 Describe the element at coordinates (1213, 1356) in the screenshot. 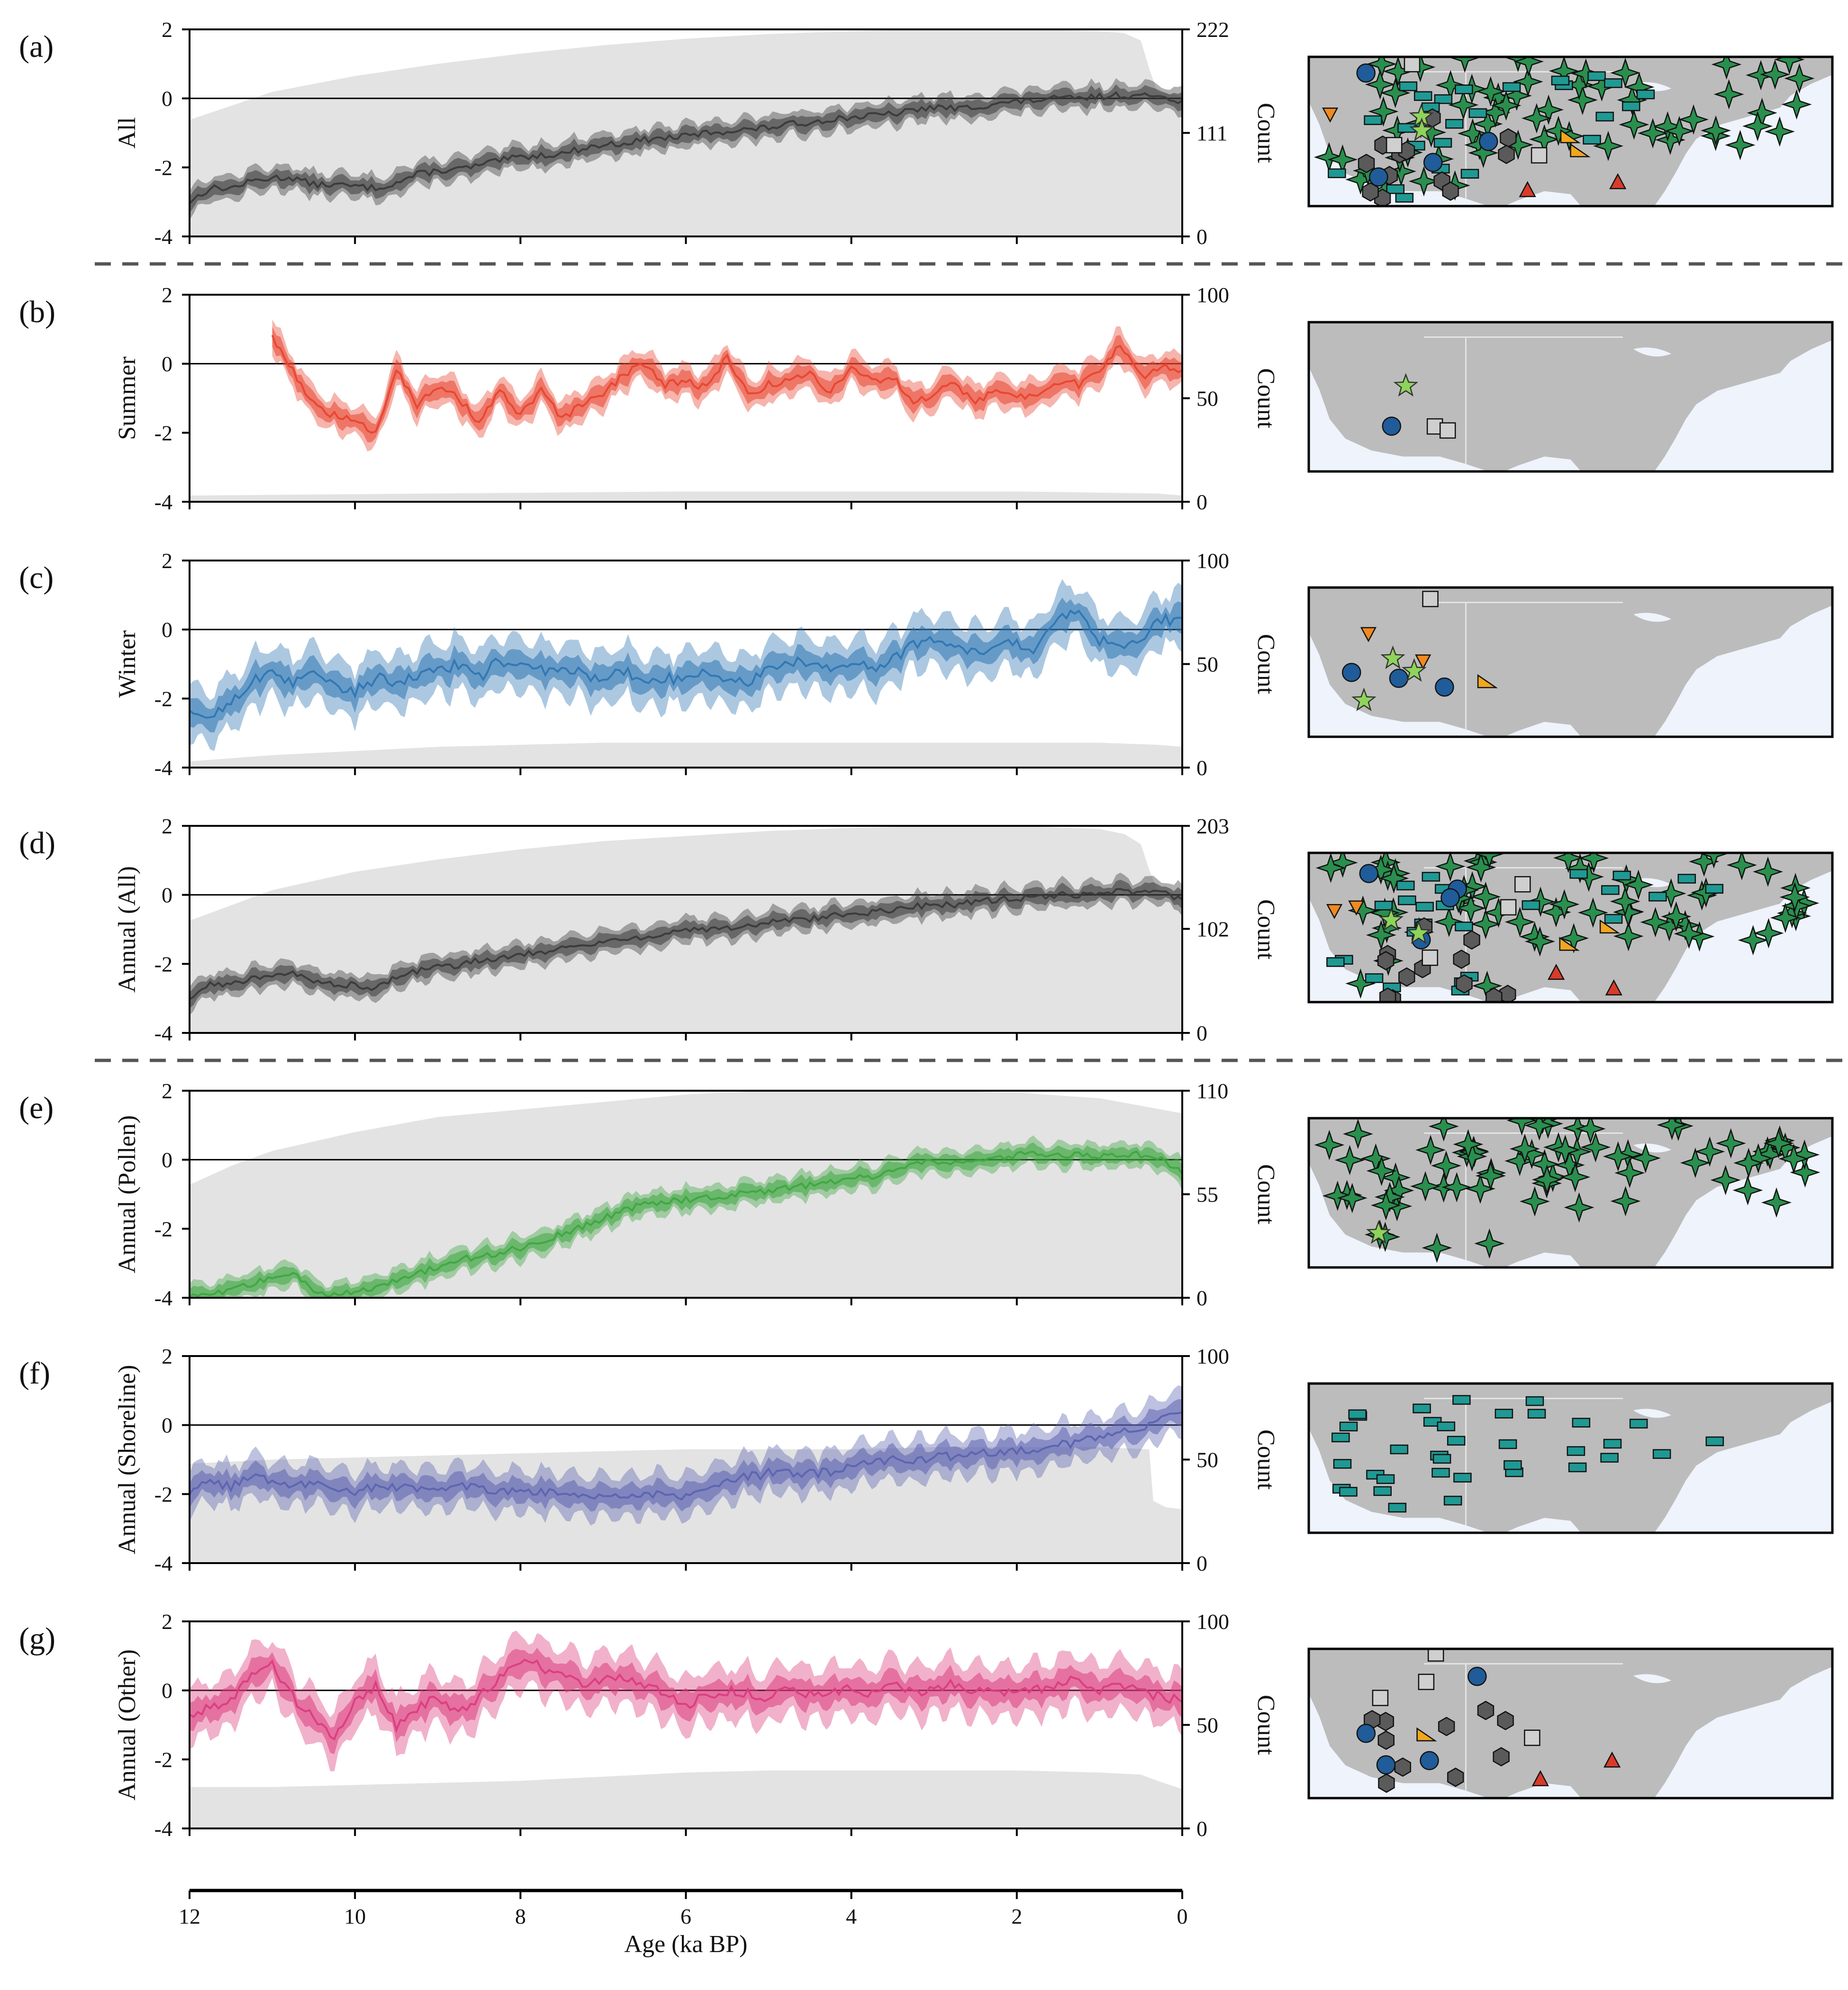

I see `count-tick-label: 100` at that location.